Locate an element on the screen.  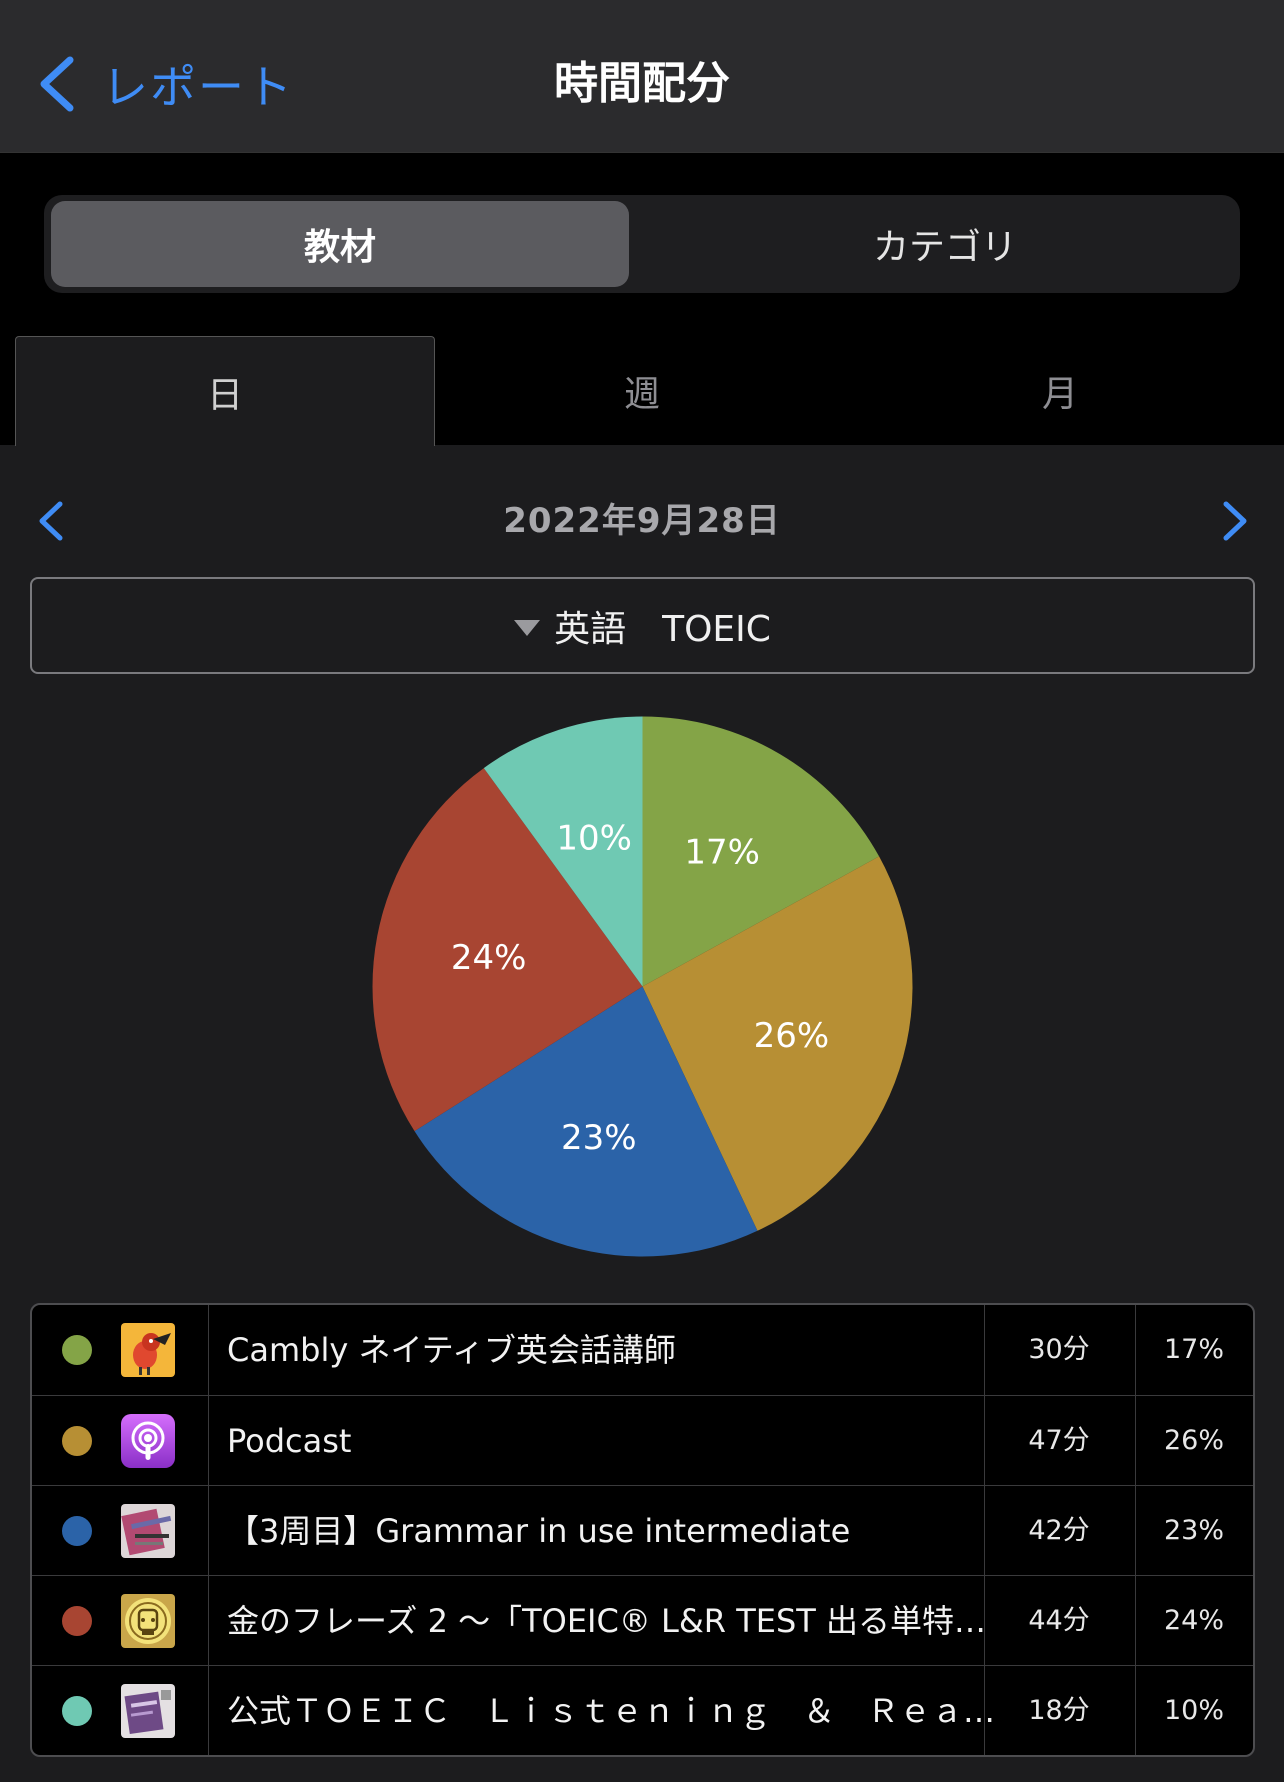
minutes-value: 47分 is located at coordinates (1059, 1440).